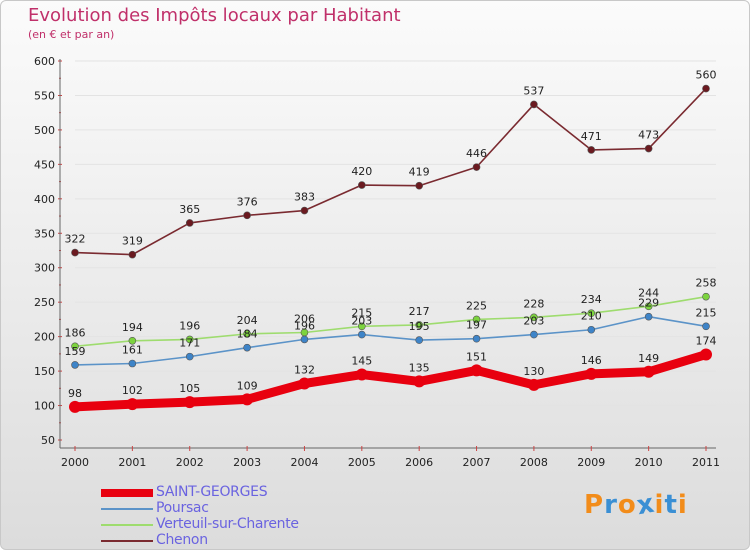 The height and width of the screenshot is (550, 750). What do you see at coordinates (247, 320) in the screenshot?
I see `data-label: 204` at bounding box center [247, 320].